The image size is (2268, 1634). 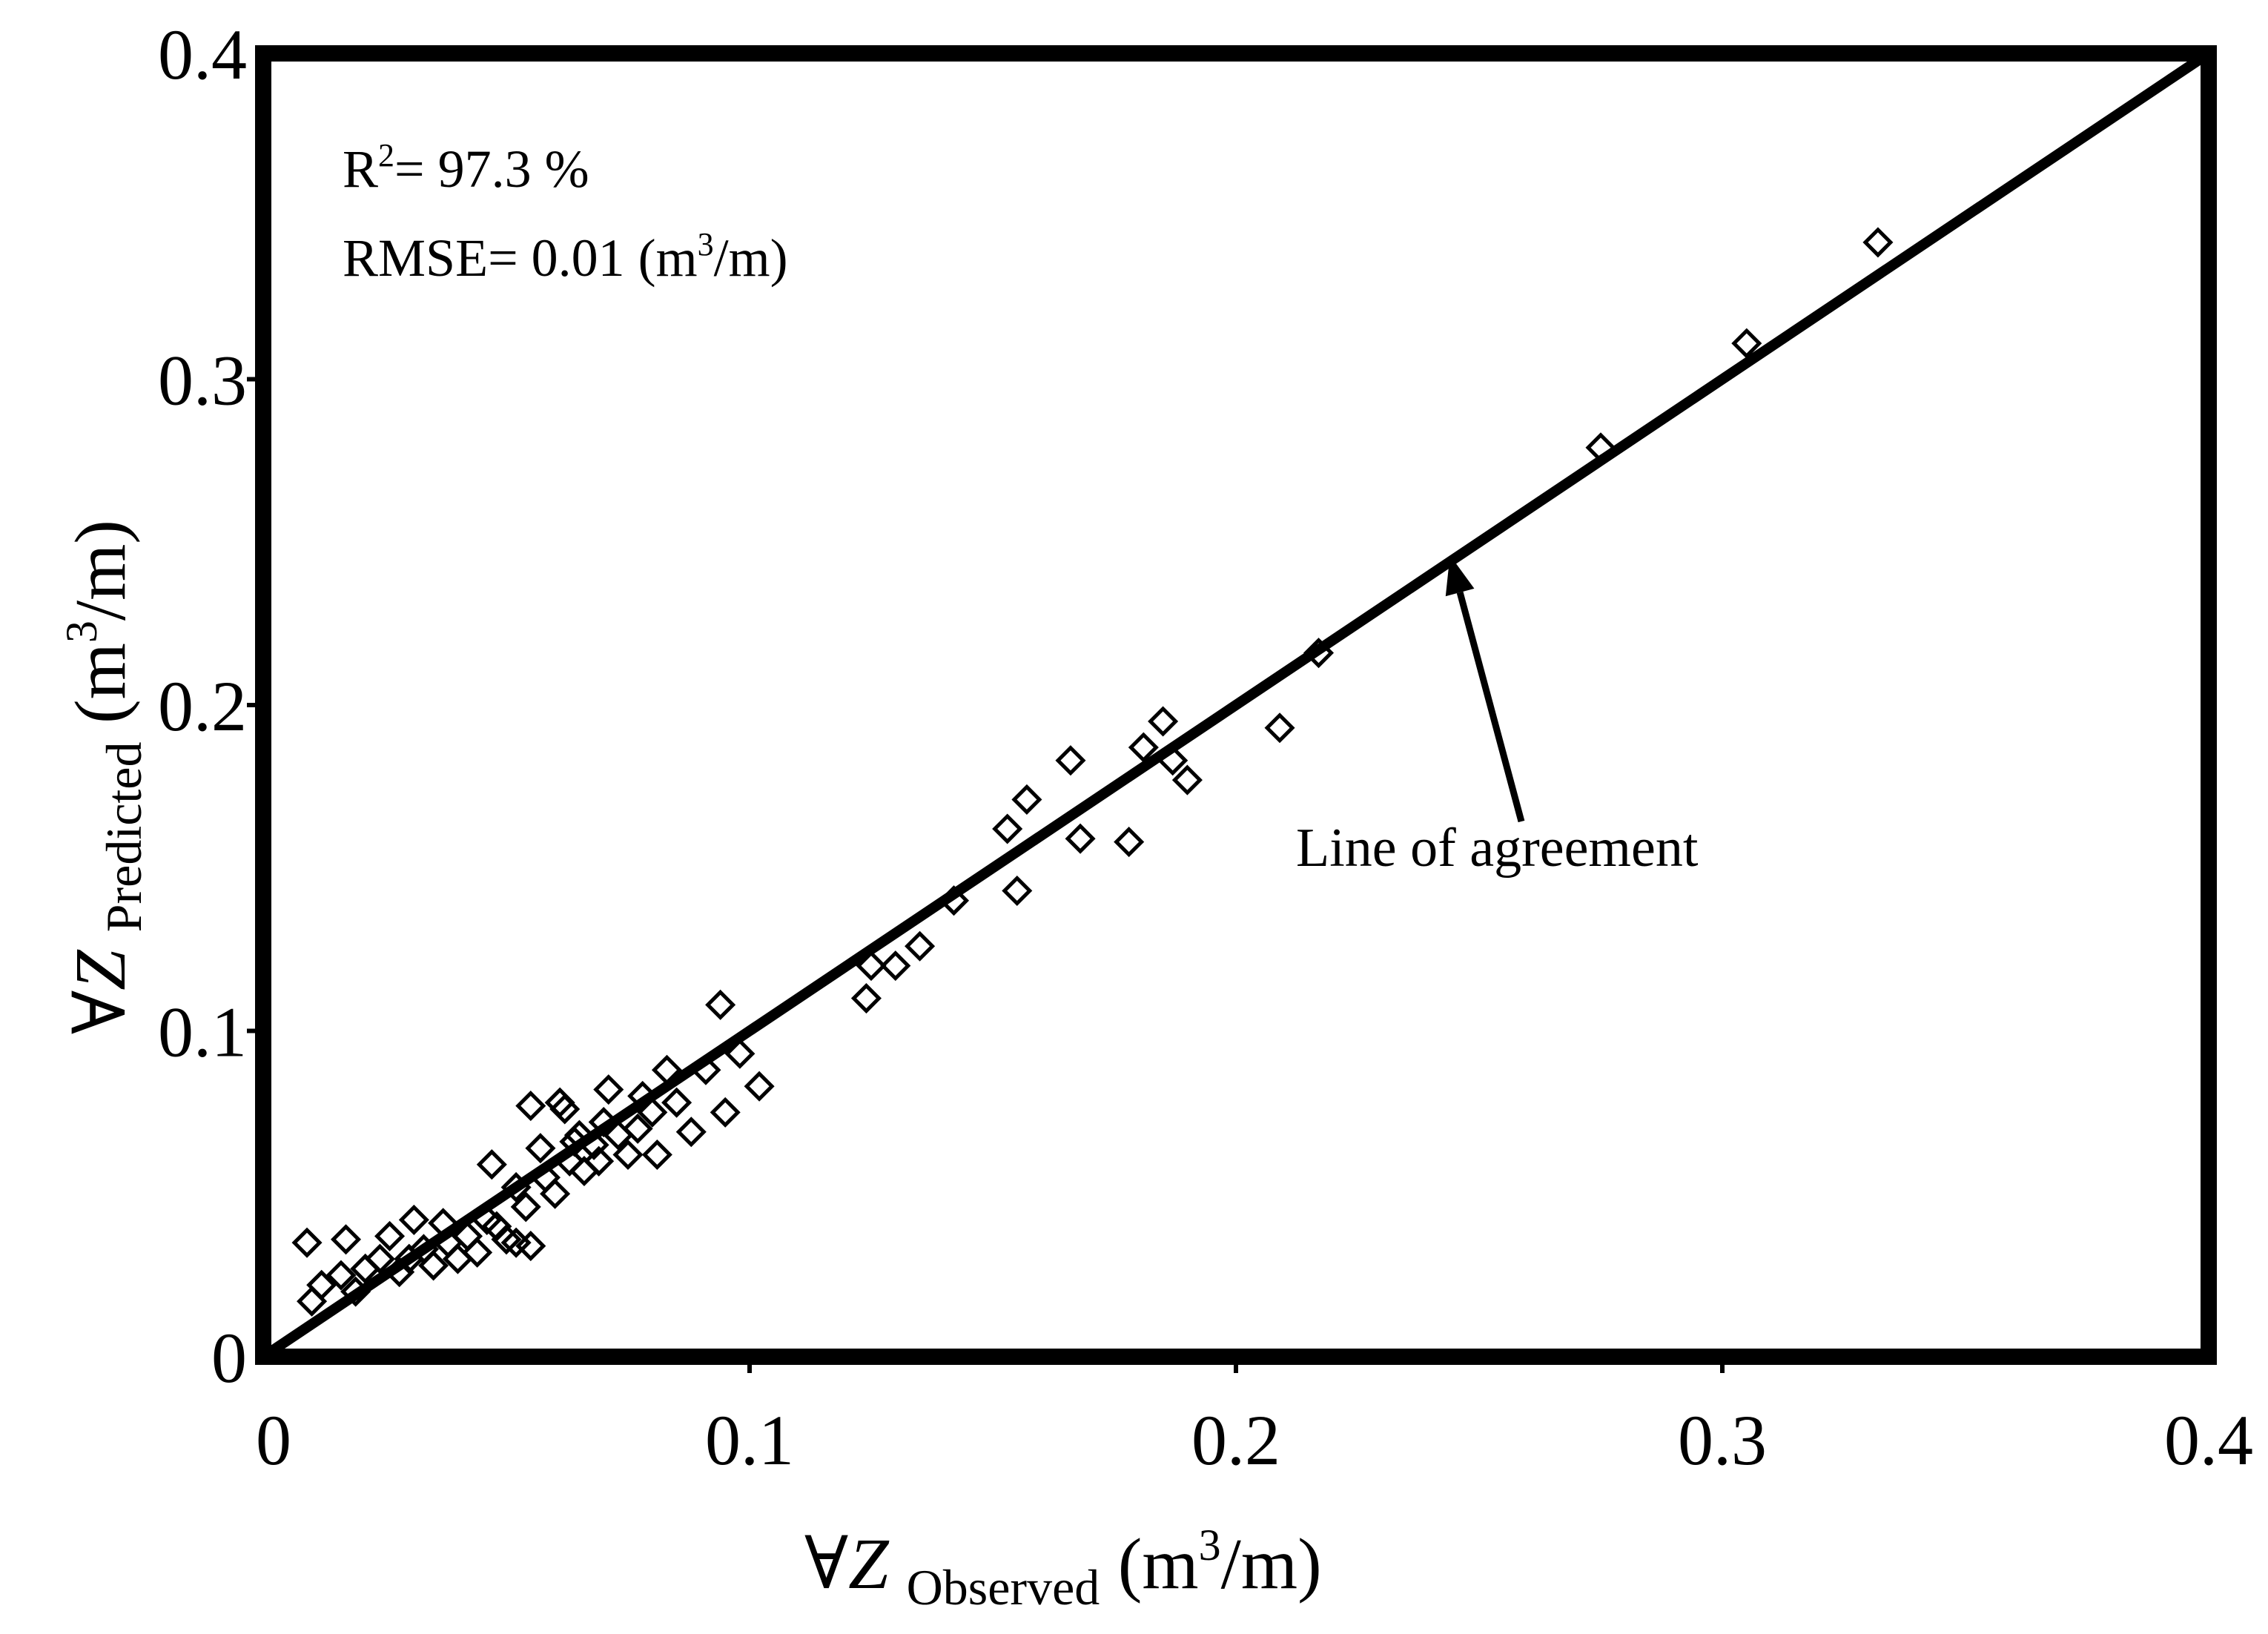 What do you see at coordinates (124, 837) in the screenshot?
I see `y-axis-subscript: Predicted` at bounding box center [124, 837].